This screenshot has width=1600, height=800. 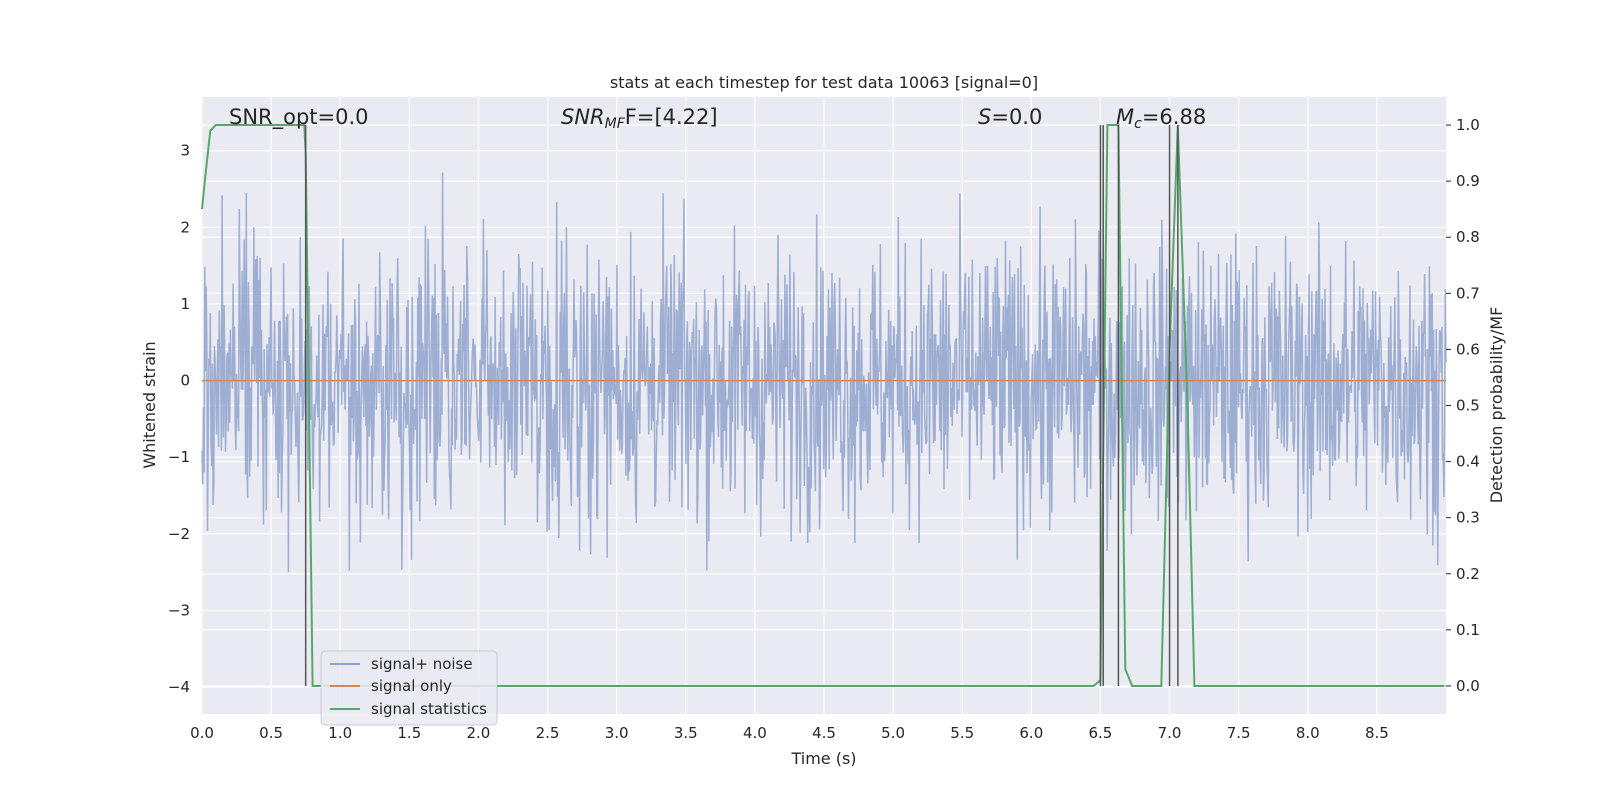 I want to click on x-tick-label: 2.5, so click(x=548, y=733).